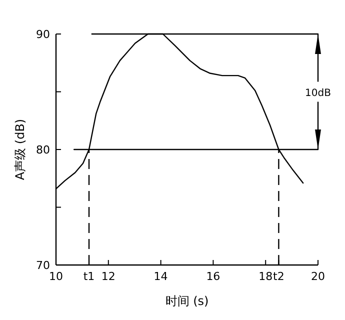  What do you see at coordinates (265, 276) in the screenshot?
I see `x-tick-label: 18` at bounding box center [265, 276].